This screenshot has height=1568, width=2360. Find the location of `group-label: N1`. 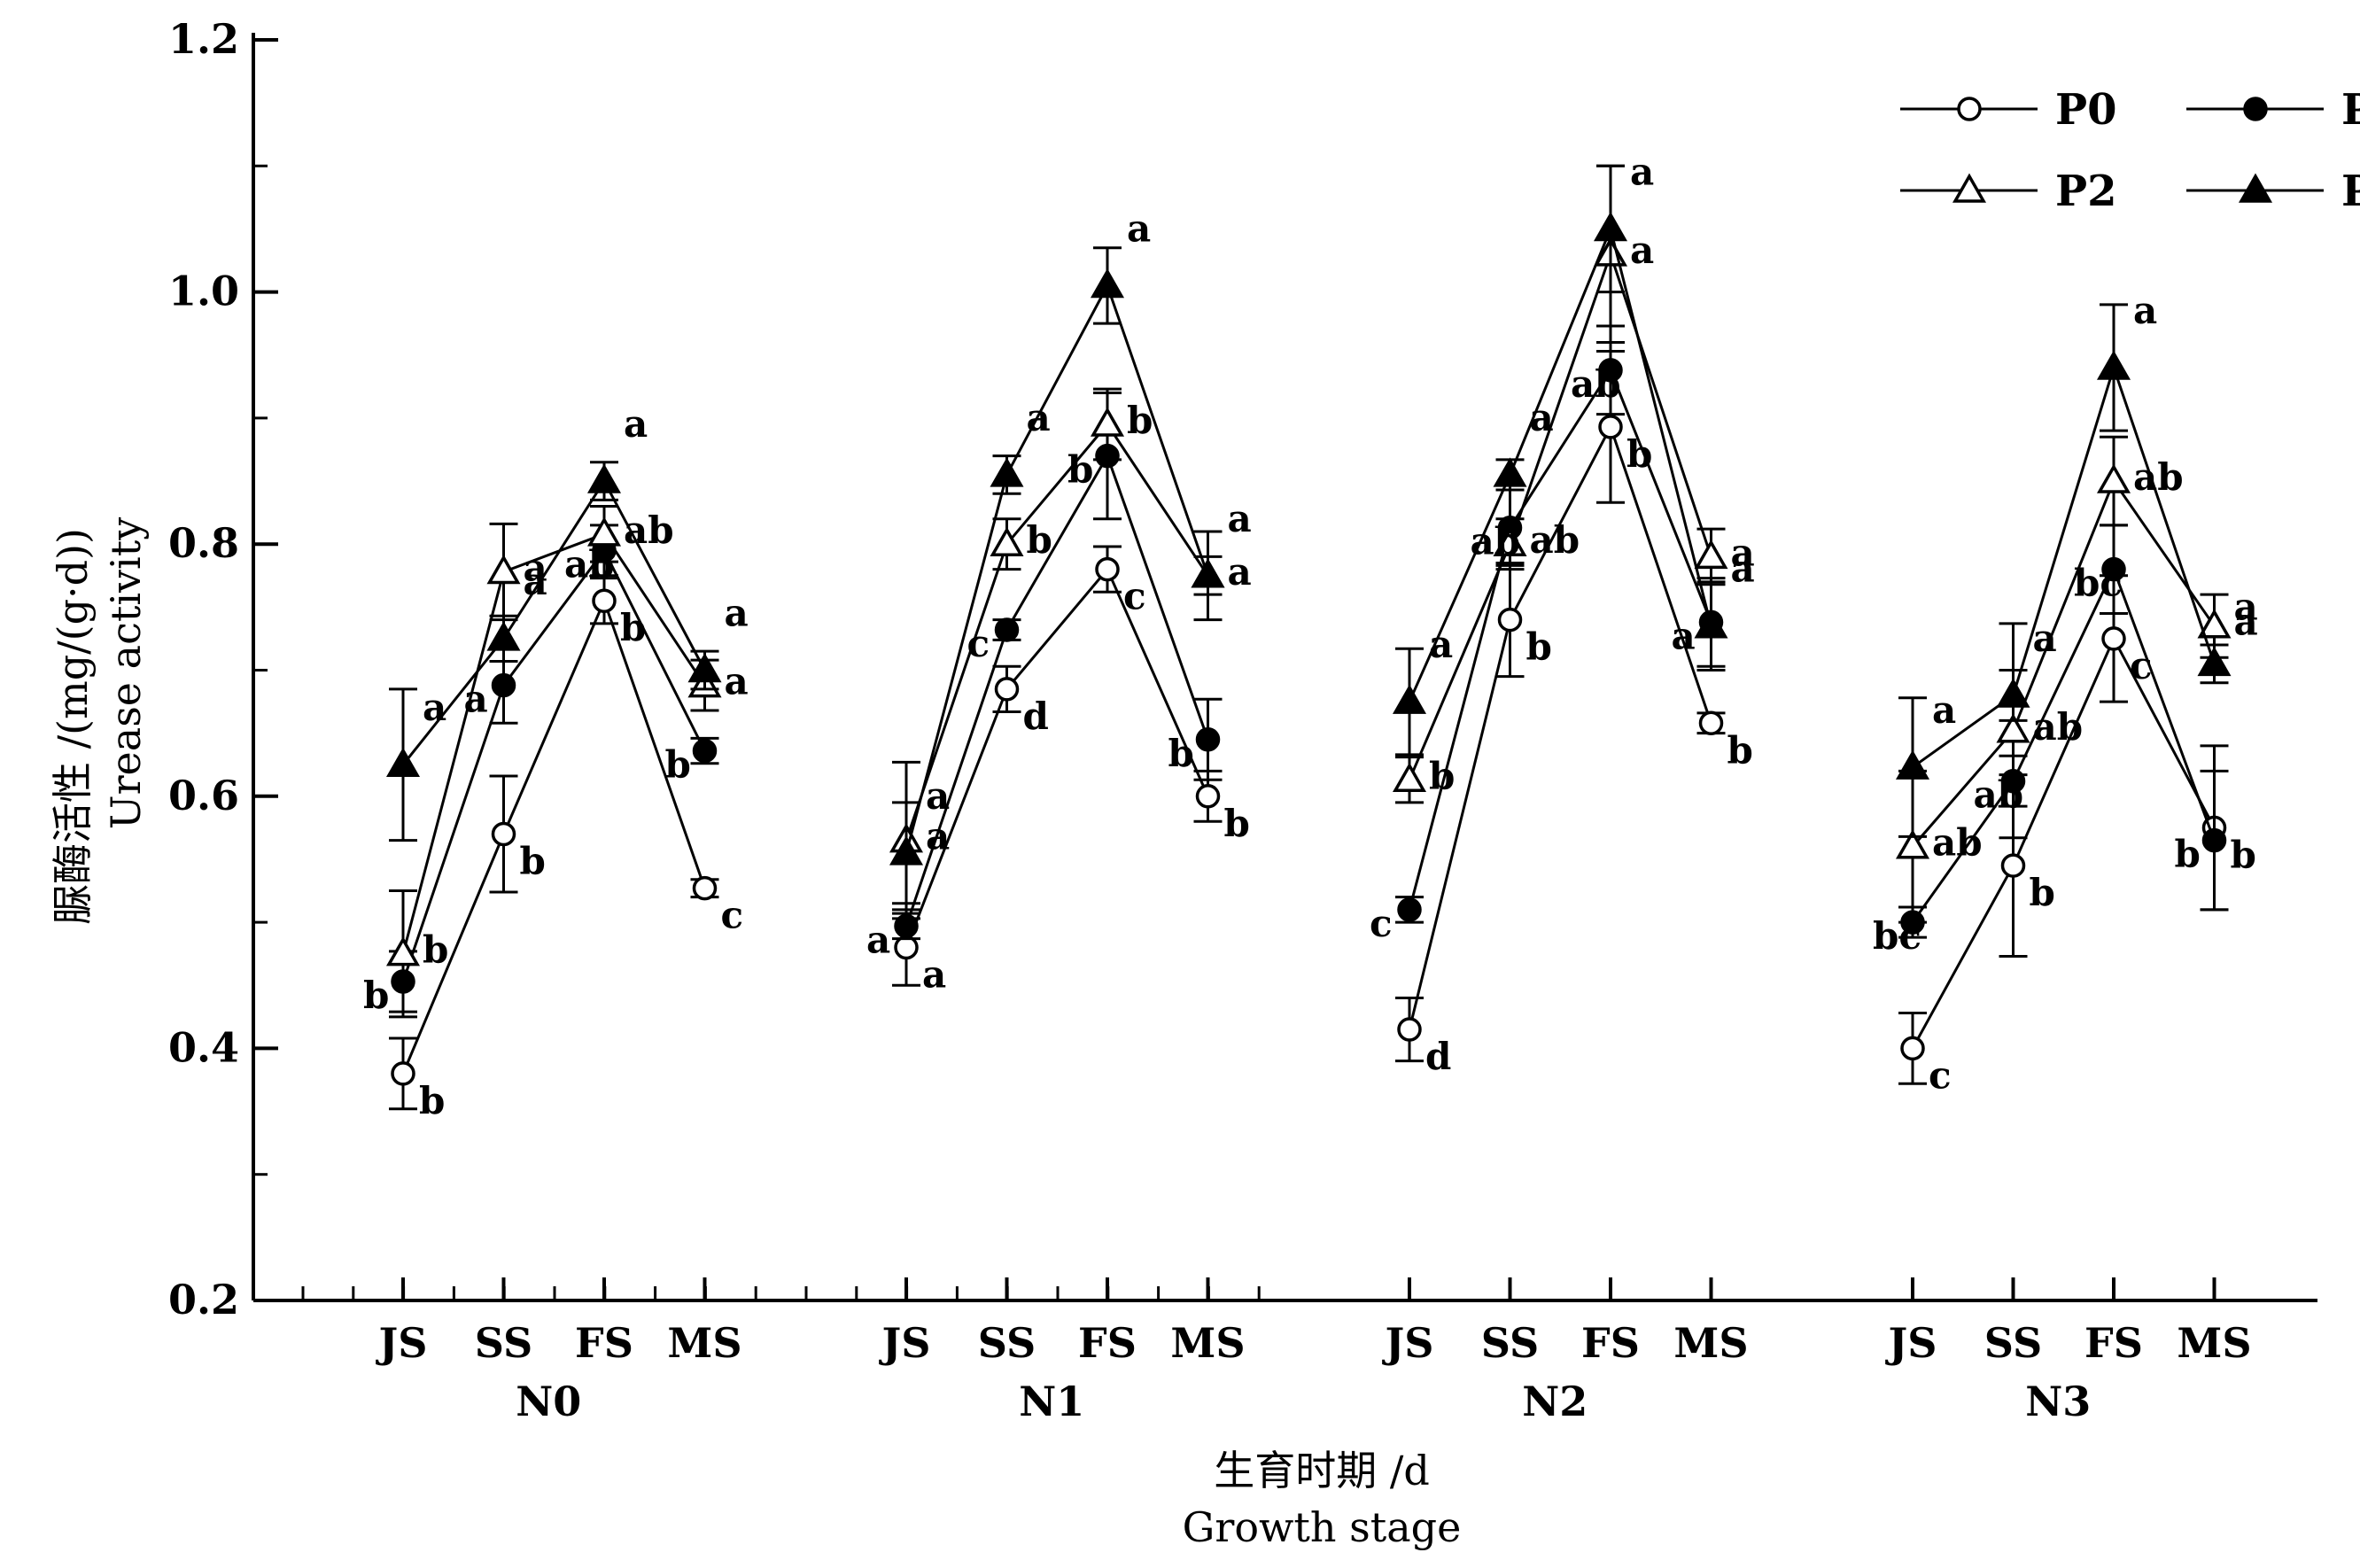

group-label: N1 is located at coordinates (1051, 1401).